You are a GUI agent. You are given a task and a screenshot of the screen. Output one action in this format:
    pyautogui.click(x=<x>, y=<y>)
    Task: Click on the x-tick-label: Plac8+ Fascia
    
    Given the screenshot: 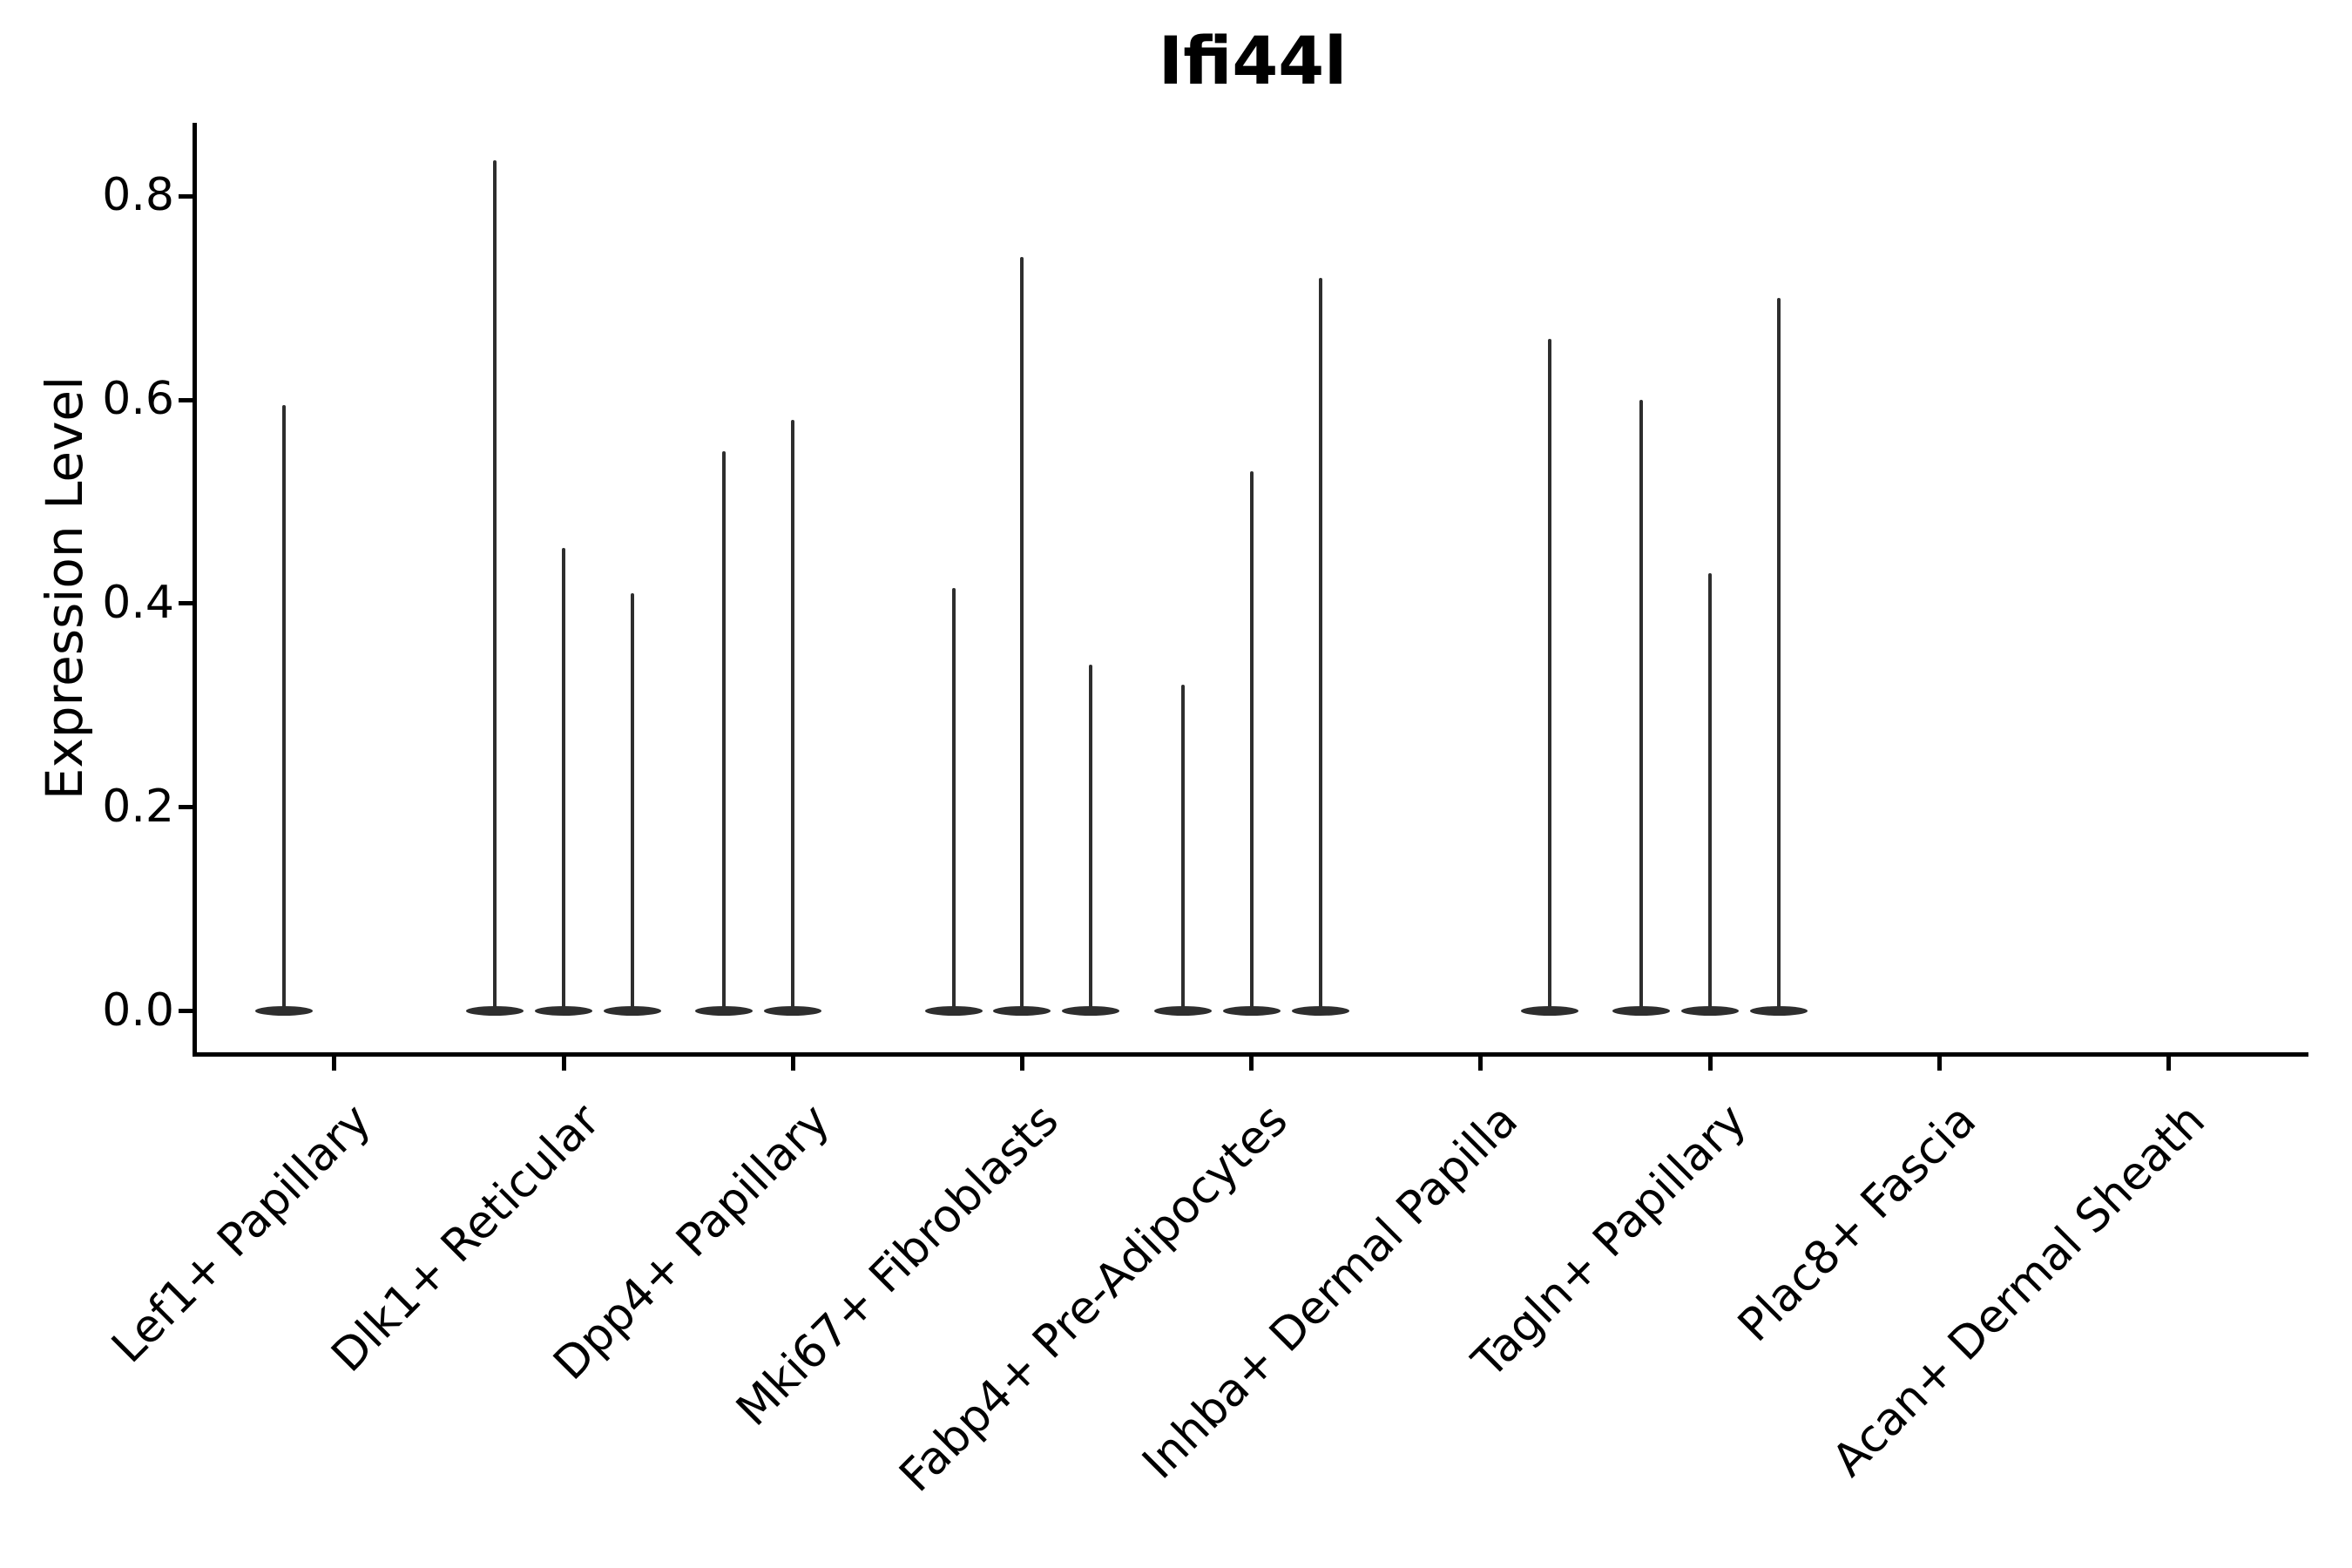 What is the action you would take?
    pyautogui.click(x=1856, y=1223)
    